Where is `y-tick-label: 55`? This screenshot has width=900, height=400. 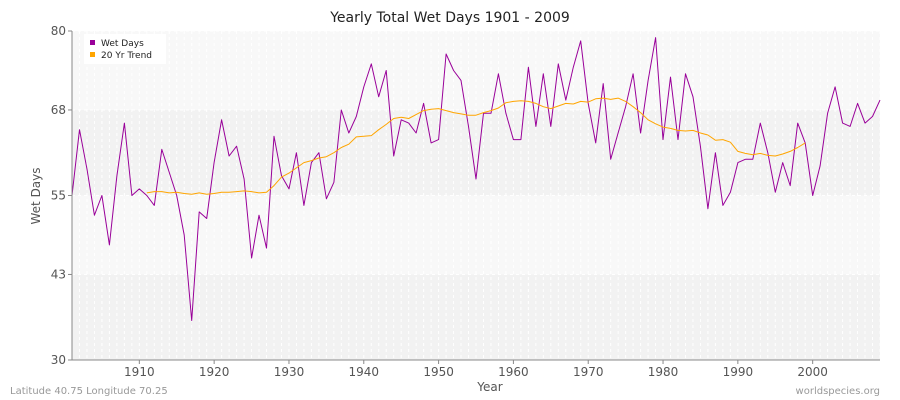
y-tick-label: 55 is located at coordinates (58, 196).